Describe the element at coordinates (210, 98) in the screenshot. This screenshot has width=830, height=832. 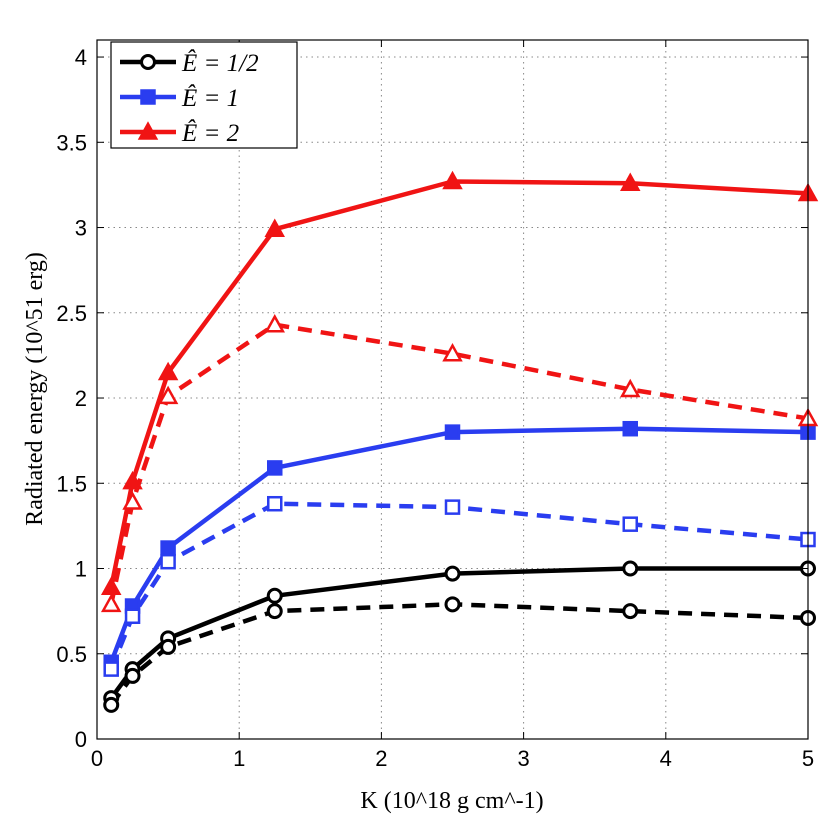
I see `legend-label: Ê = 1` at that location.